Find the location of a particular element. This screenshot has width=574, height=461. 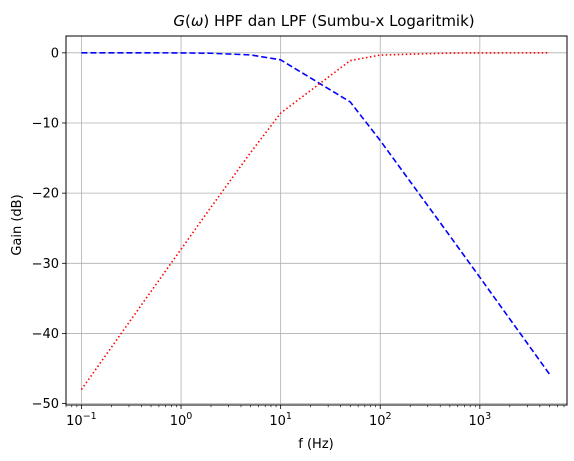

x-axis-label: f (Hz) is located at coordinates (315, 444).